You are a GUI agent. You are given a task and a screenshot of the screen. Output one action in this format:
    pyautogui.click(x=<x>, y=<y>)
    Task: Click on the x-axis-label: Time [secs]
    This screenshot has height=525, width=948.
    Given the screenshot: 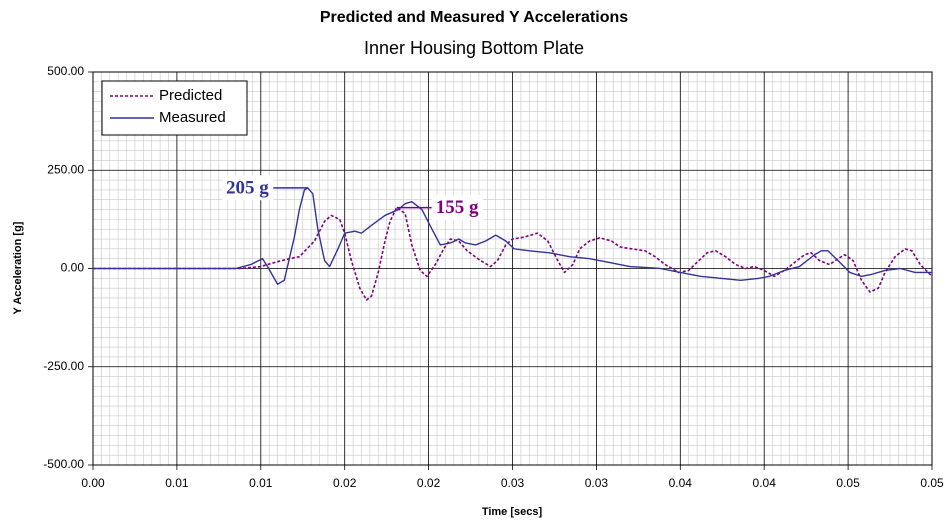 What is the action you would take?
    pyautogui.click(x=512, y=512)
    